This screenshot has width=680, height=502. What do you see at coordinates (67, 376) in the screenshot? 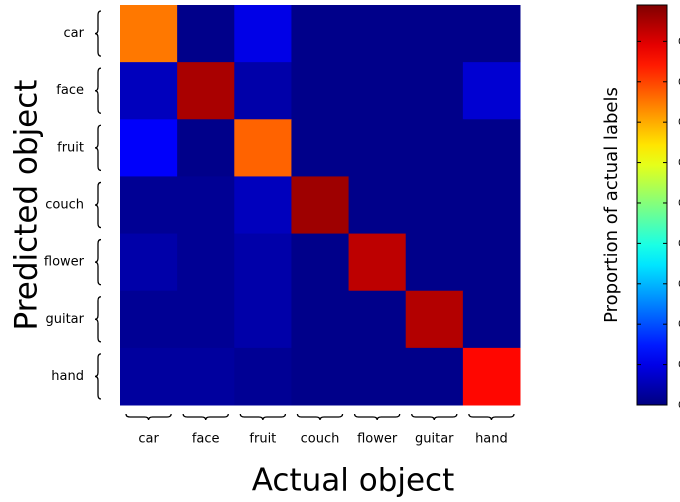
I see `y-tick-label: hand` at bounding box center [67, 376].